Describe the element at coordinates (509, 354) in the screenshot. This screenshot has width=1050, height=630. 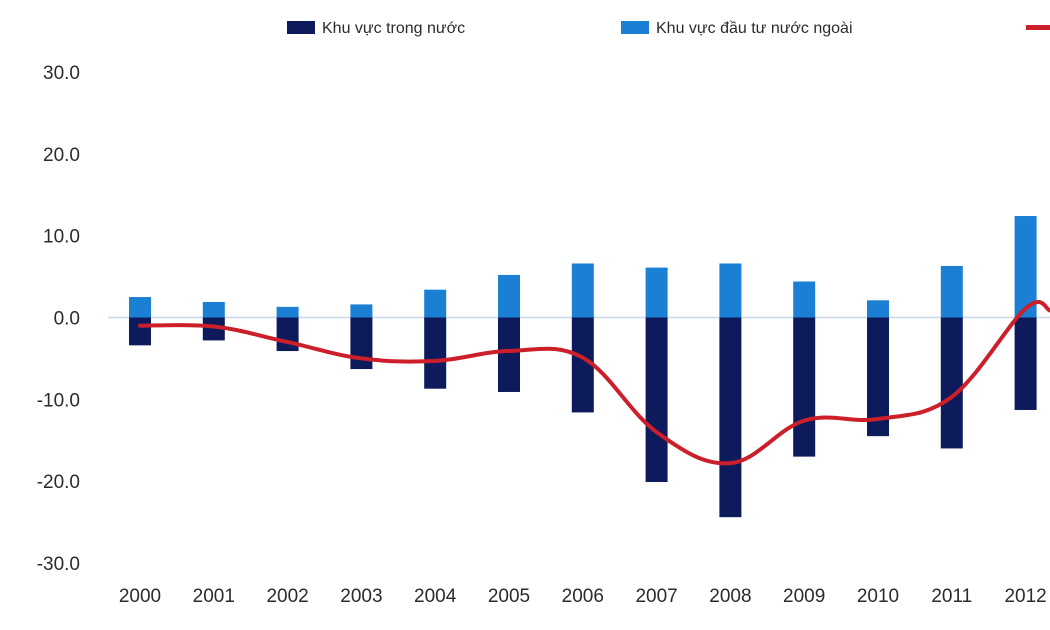
I see `bar-domestic-2005` at that location.